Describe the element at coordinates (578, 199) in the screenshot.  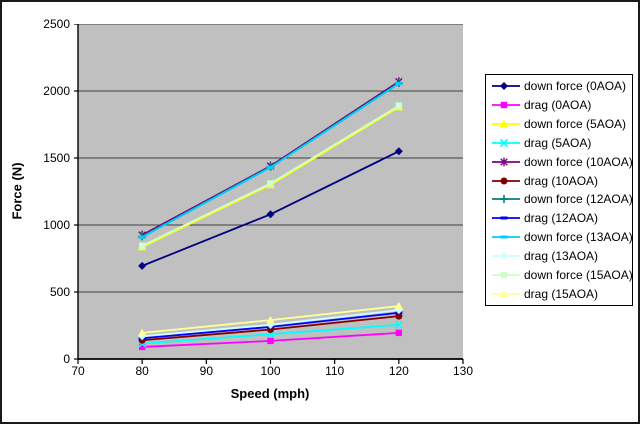
I see `legend-label: down force (12AOA)` at that location.